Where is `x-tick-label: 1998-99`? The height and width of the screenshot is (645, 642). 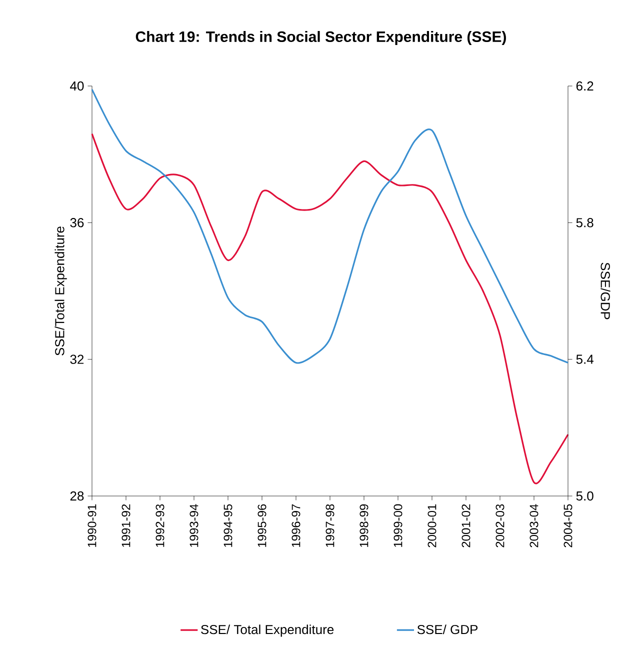 x-tick-label: 1998-99 is located at coordinates (364, 525).